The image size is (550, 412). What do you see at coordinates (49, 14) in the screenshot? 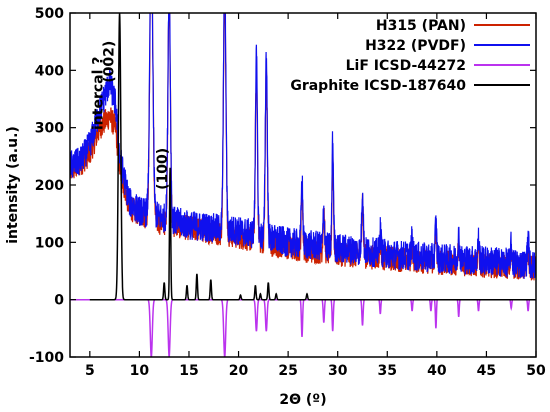
I see `y-tick-label: 500` at bounding box center [49, 14].